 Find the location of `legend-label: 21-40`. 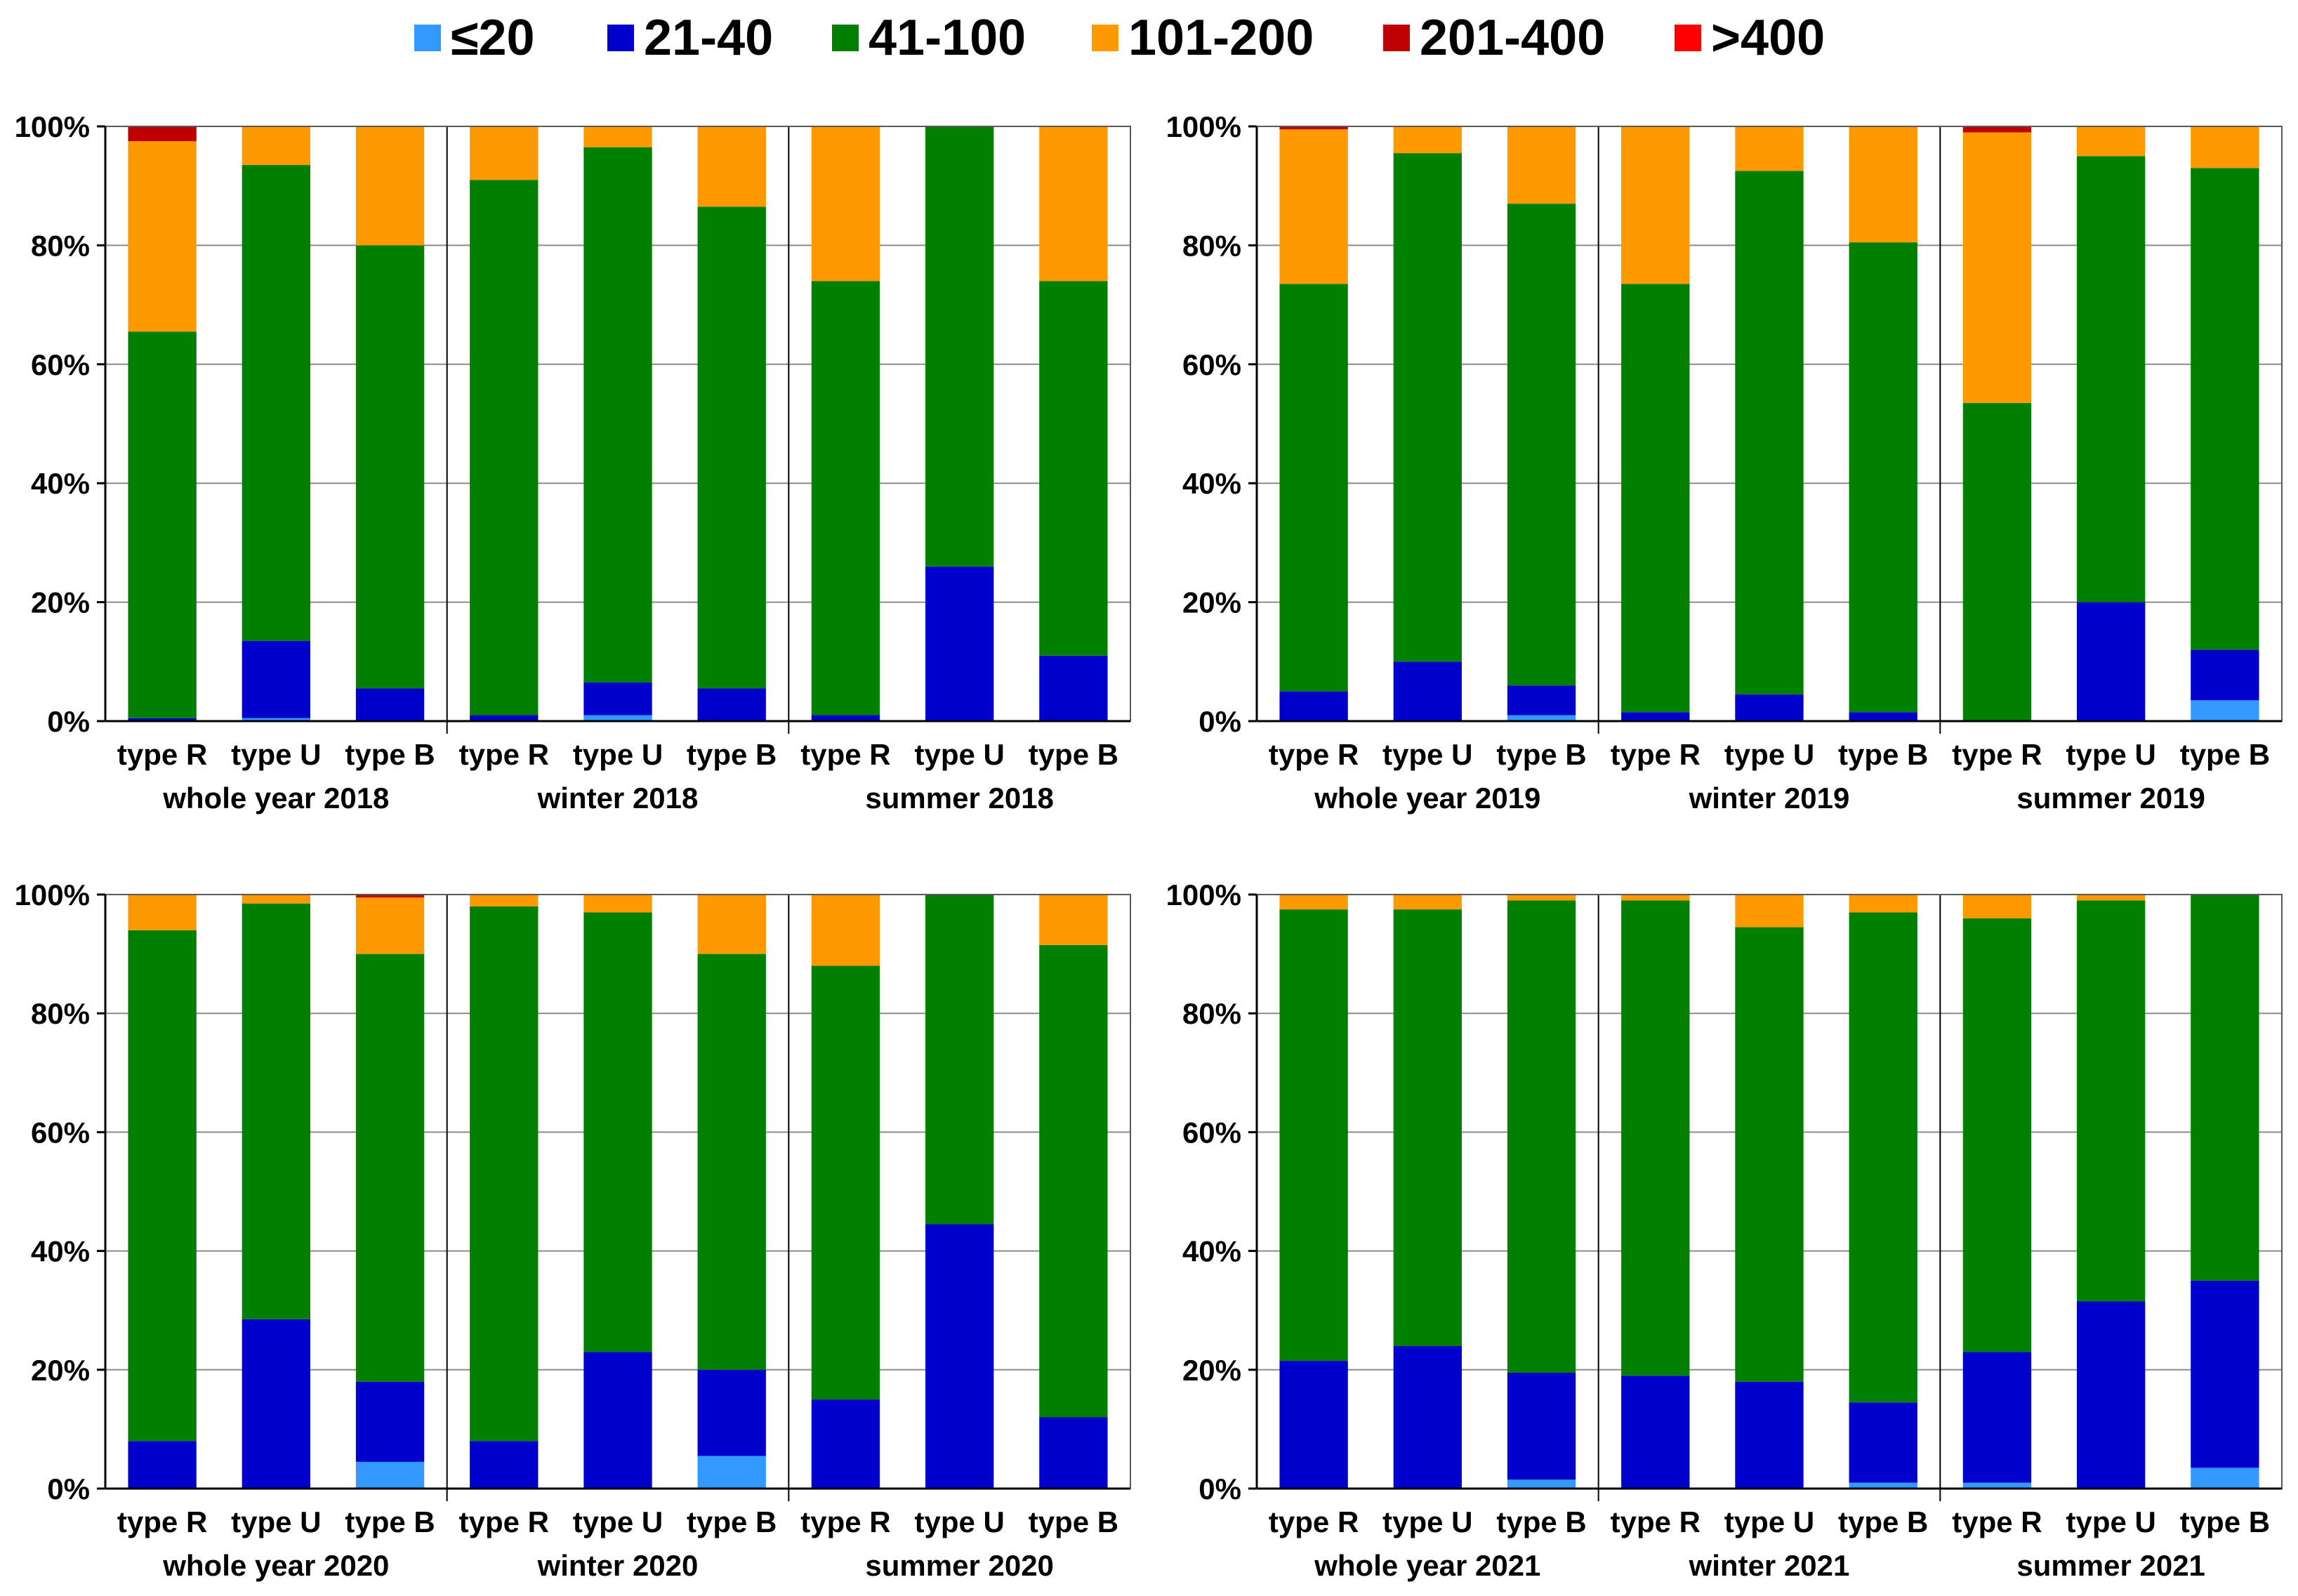

legend-label: 21-40 is located at coordinates (709, 38).